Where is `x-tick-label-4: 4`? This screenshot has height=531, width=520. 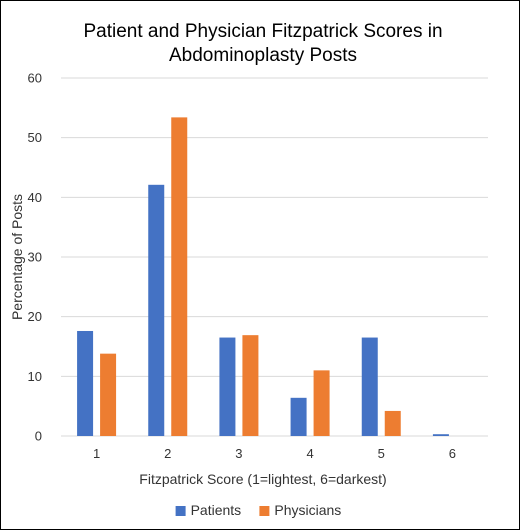
x-tick-label-4: 4 is located at coordinates (309, 453).